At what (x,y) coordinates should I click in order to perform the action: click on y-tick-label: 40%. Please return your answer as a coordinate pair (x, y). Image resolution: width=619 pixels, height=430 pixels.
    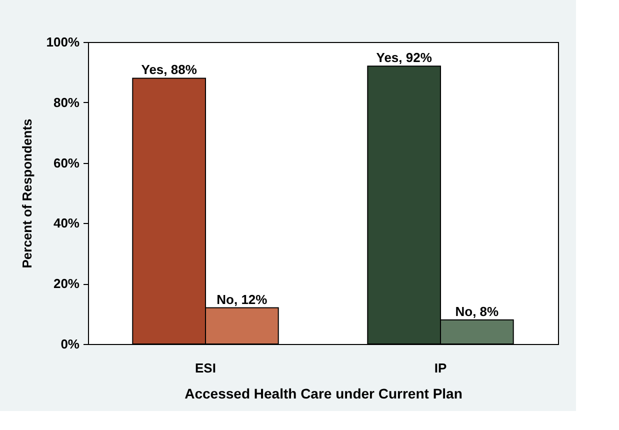
    Looking at the image, I should click on (66, 223).